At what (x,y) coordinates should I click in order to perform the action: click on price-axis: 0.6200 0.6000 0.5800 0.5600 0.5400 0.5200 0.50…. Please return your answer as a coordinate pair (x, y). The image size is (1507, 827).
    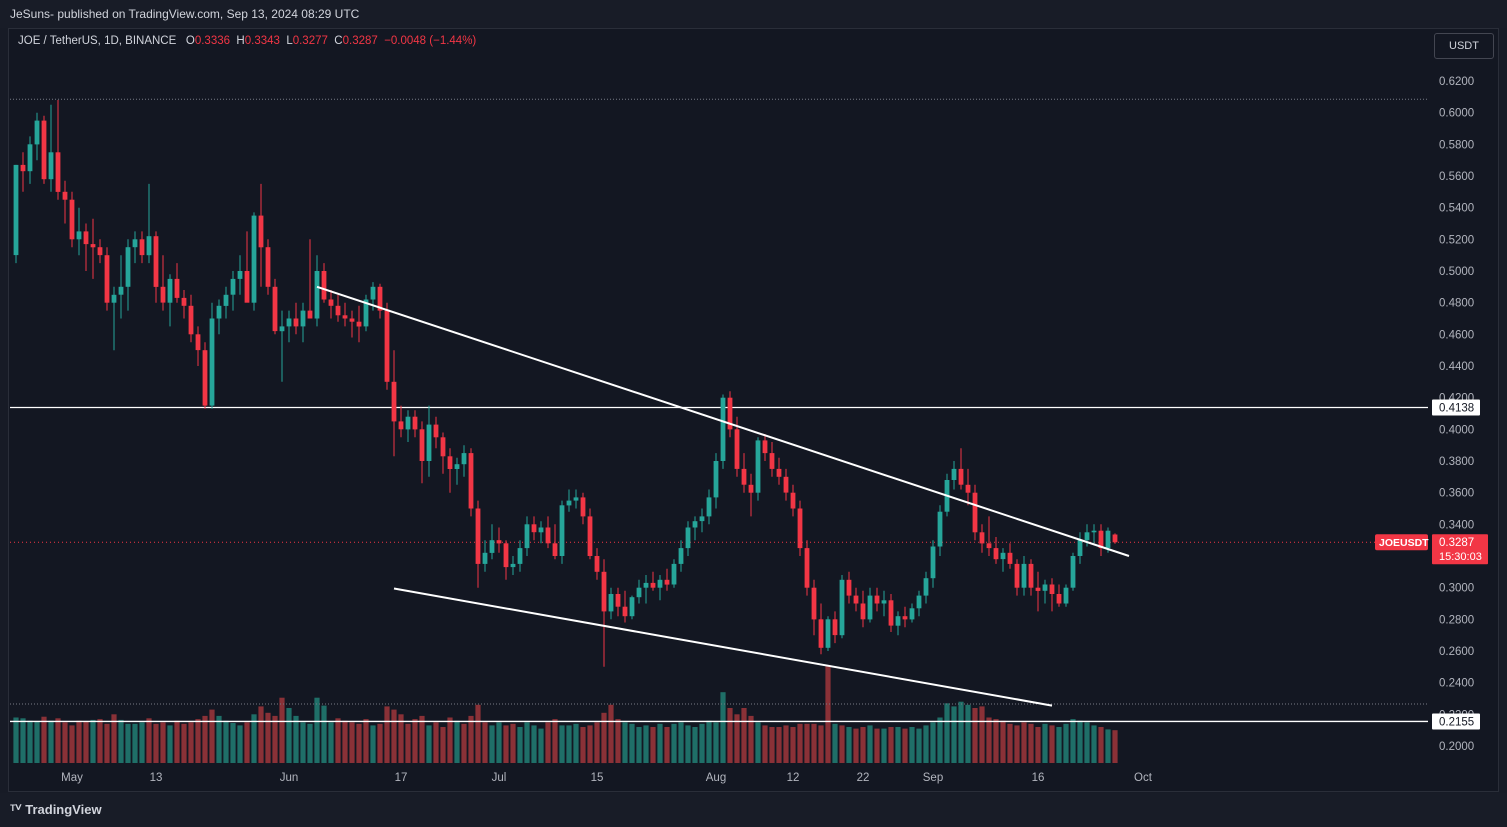
    Looking at the image, I should click on (1456, 414).